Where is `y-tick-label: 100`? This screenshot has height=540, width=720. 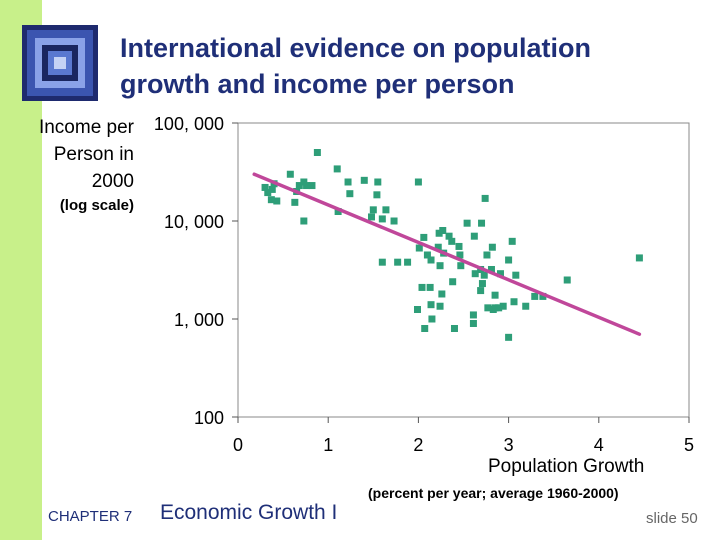 y-tick-label: 100 is located at coordinates (209, 418).